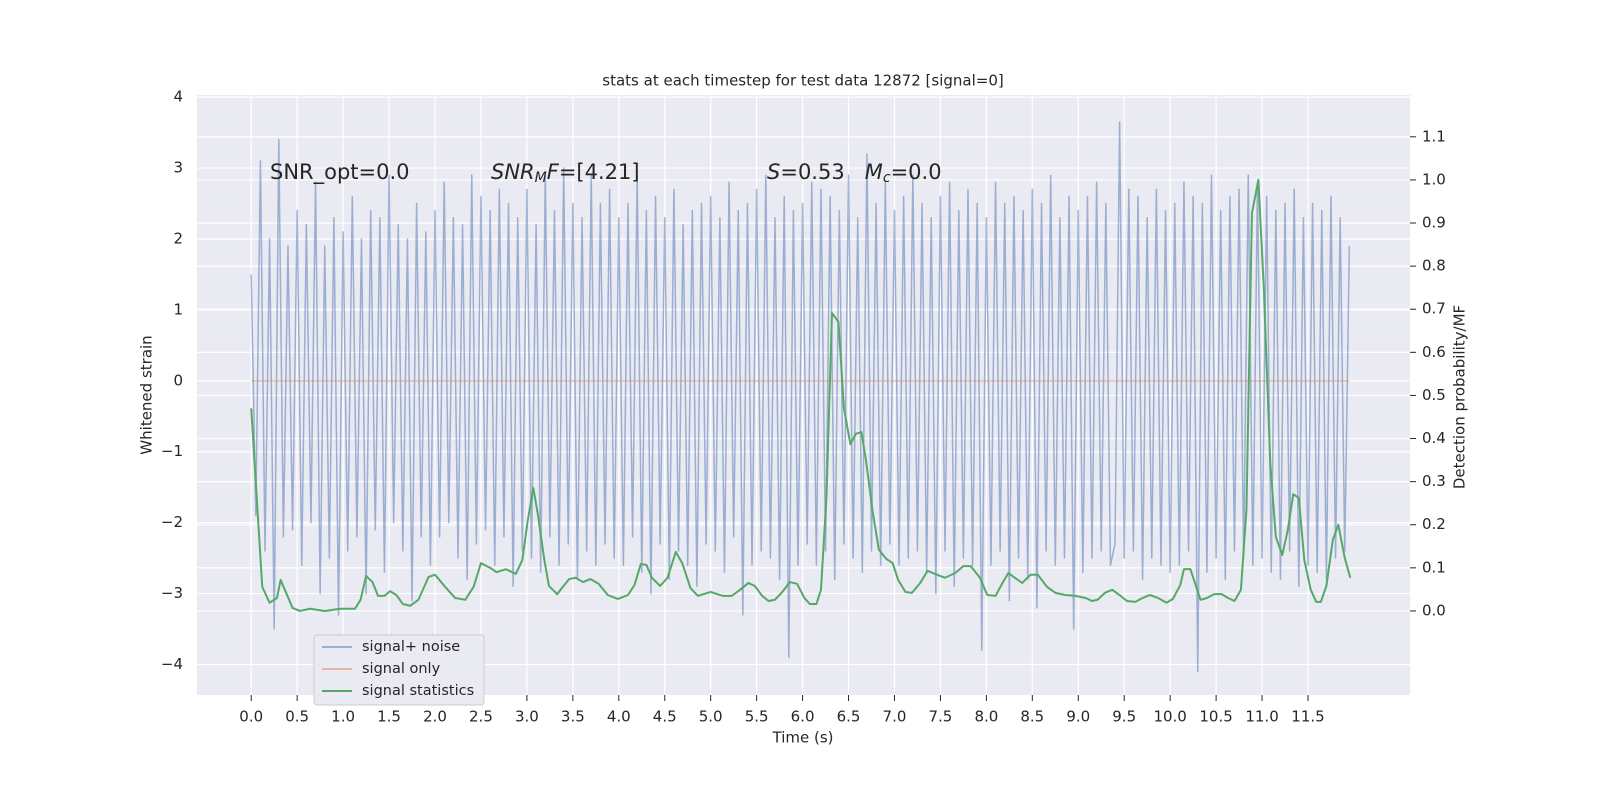 The width and height of the screenshot is (1600, 800). What do you see at coordinates (178, 97) in the screenshot?
I see `y-tick-label: 4` at bounding box center [178, 97].